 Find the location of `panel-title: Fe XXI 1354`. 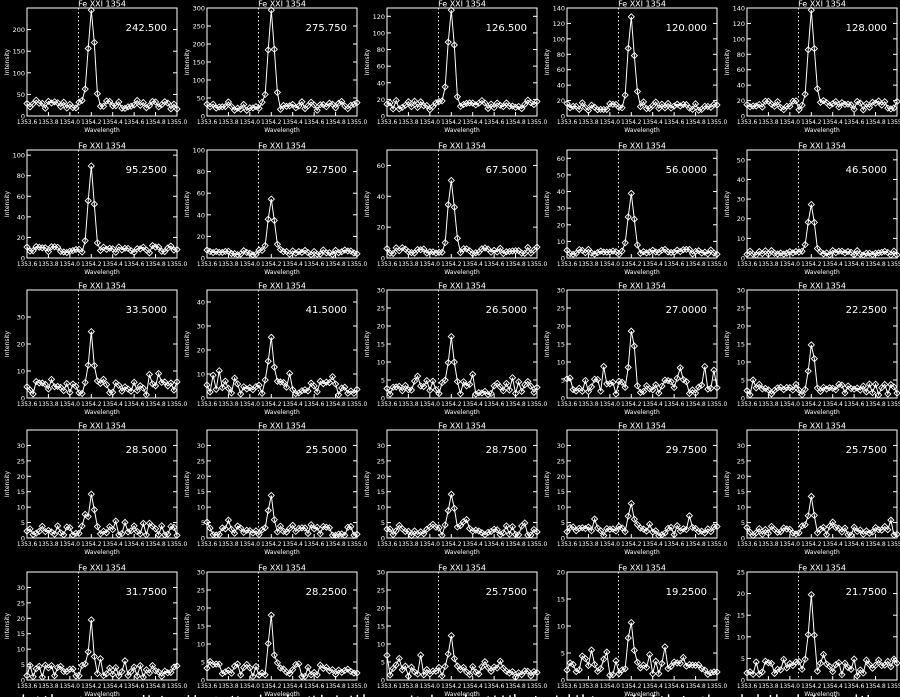

panel-title: Fe XXI 1354 is located at coordinates (282, 4).